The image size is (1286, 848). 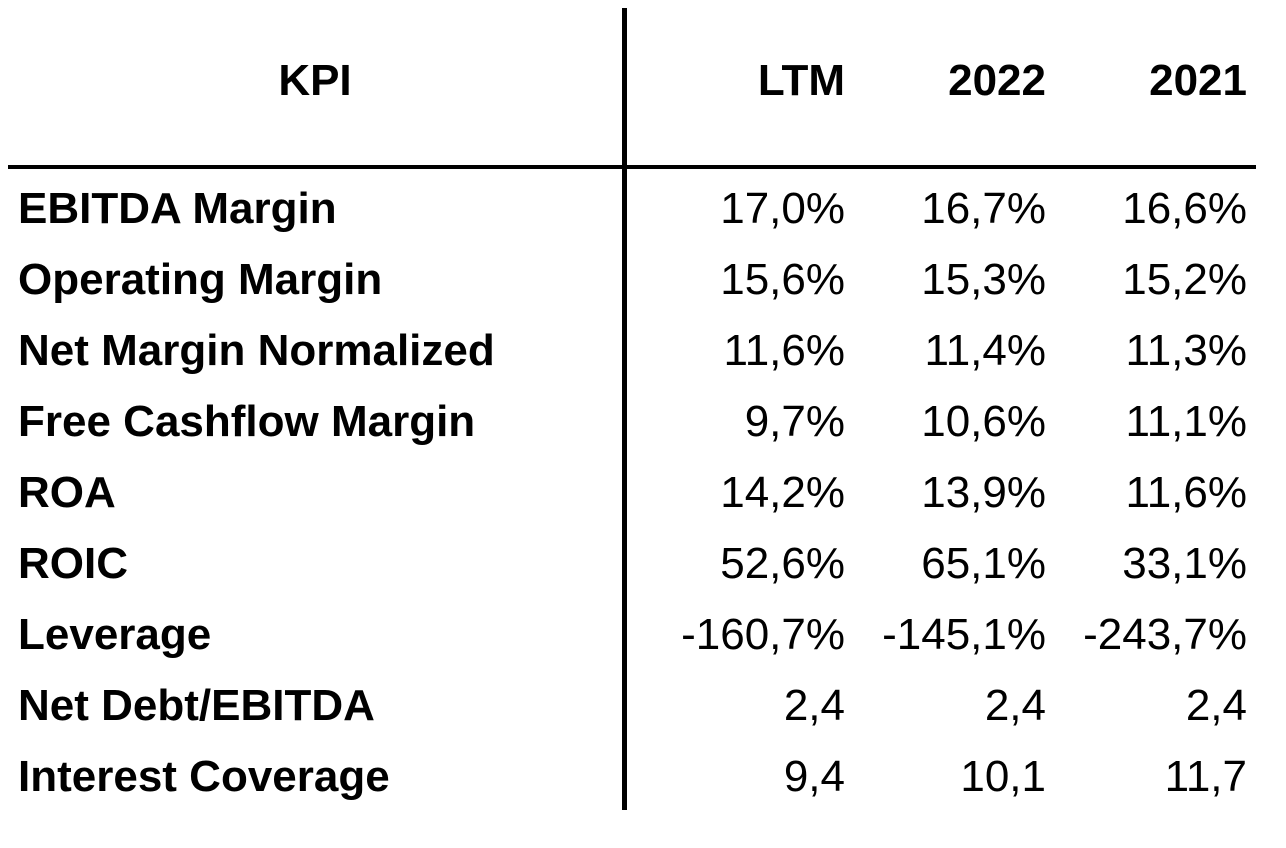 I want to click on cell-2022: 2,4, so click(x=1015, y=705).